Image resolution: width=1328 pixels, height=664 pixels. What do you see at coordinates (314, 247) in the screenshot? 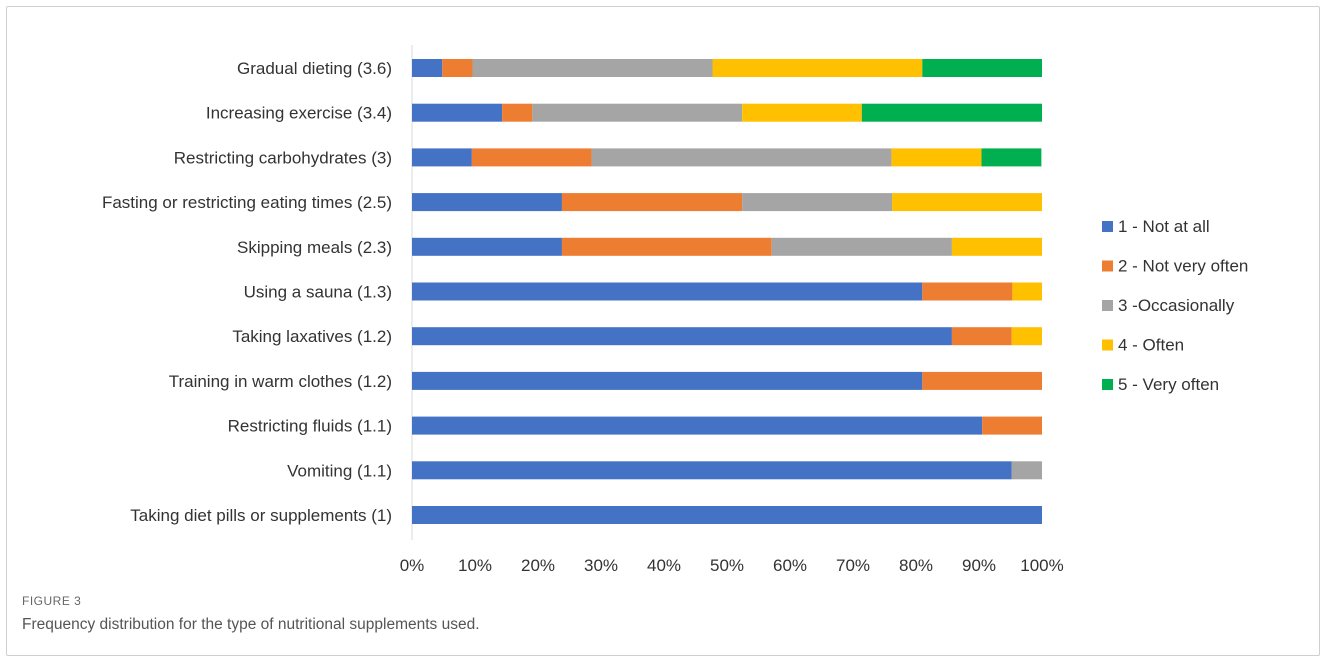
I see `category-label: Skipping meals (2.3)` at bounding box center [314, 247].